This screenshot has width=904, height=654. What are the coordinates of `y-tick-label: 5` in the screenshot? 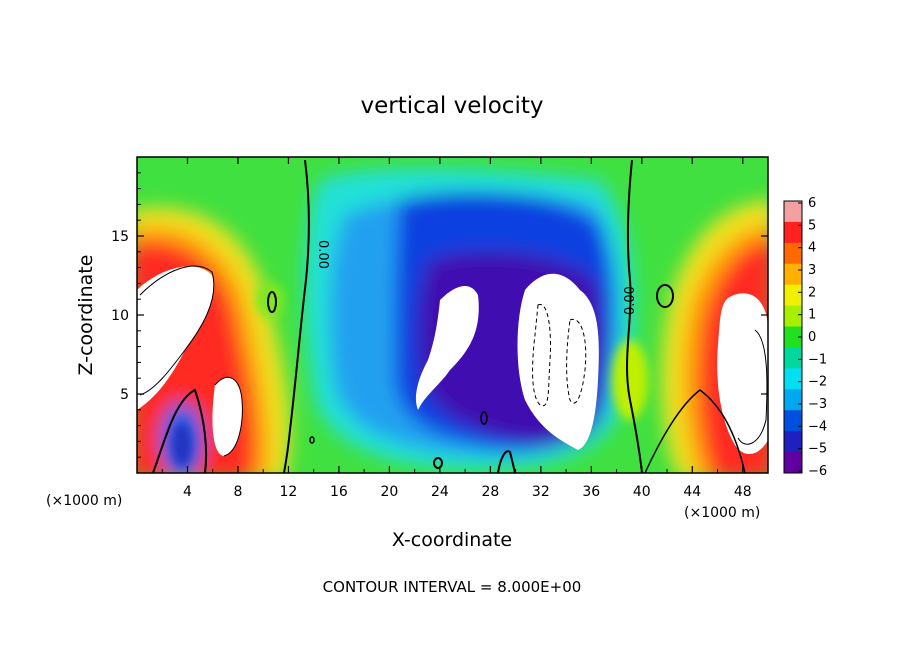 It's located at (124, 395).